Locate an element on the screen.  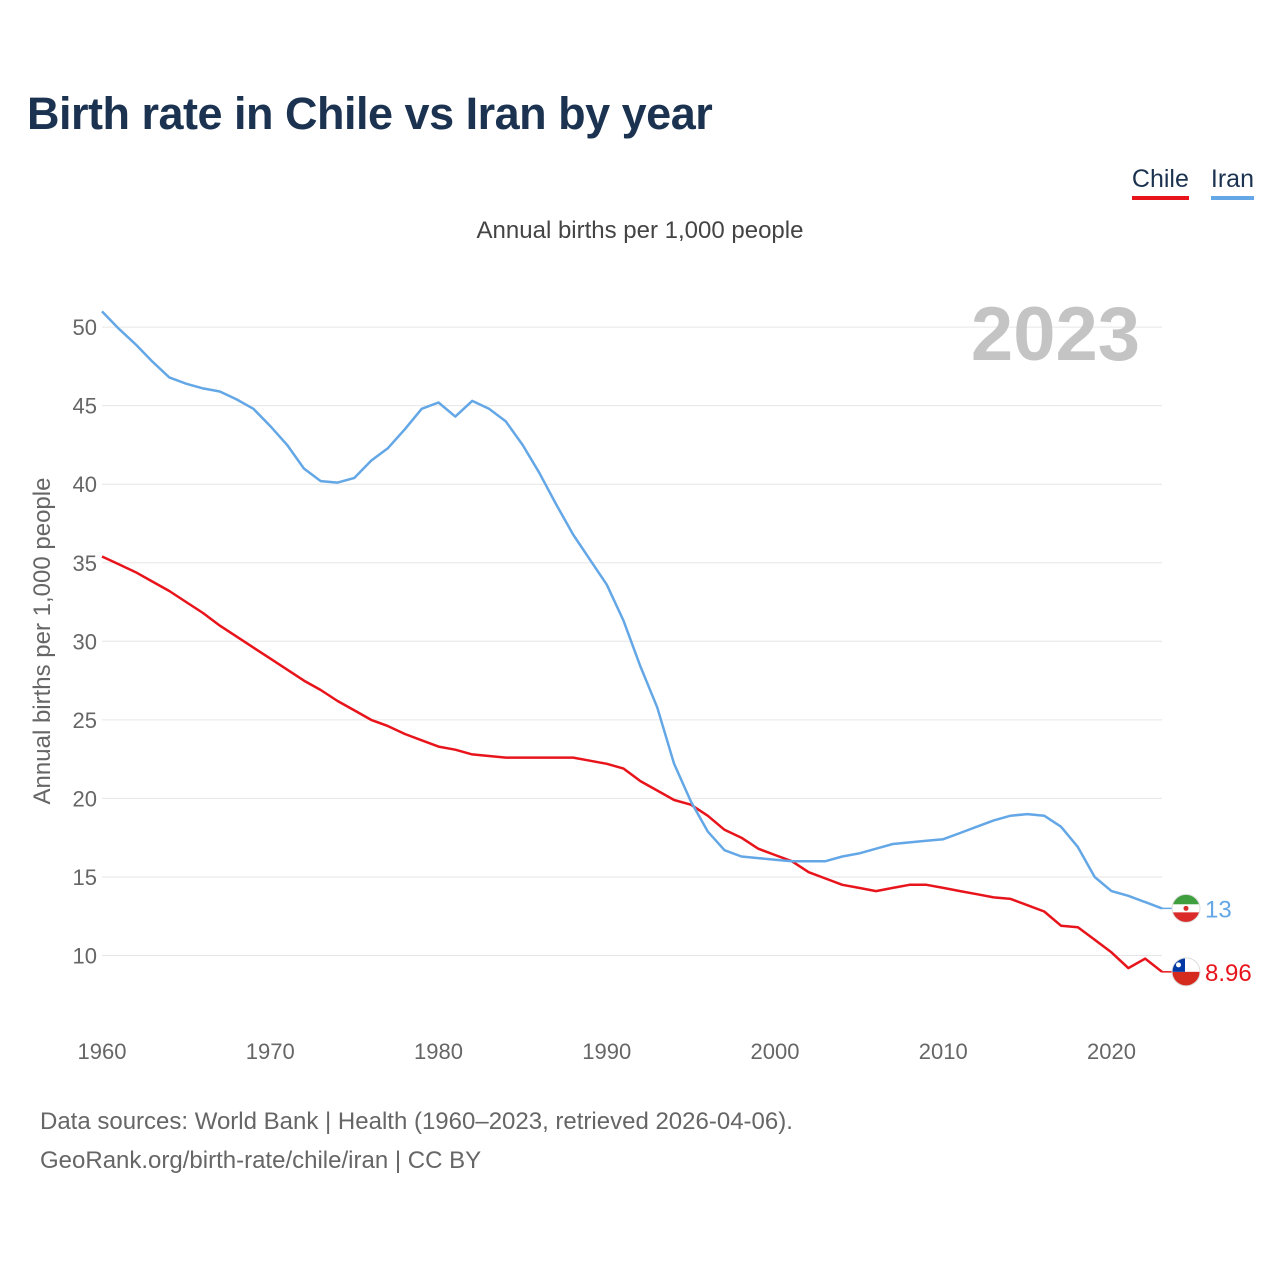
year-watermark: 2023 is located at coordinates (1055, 334).